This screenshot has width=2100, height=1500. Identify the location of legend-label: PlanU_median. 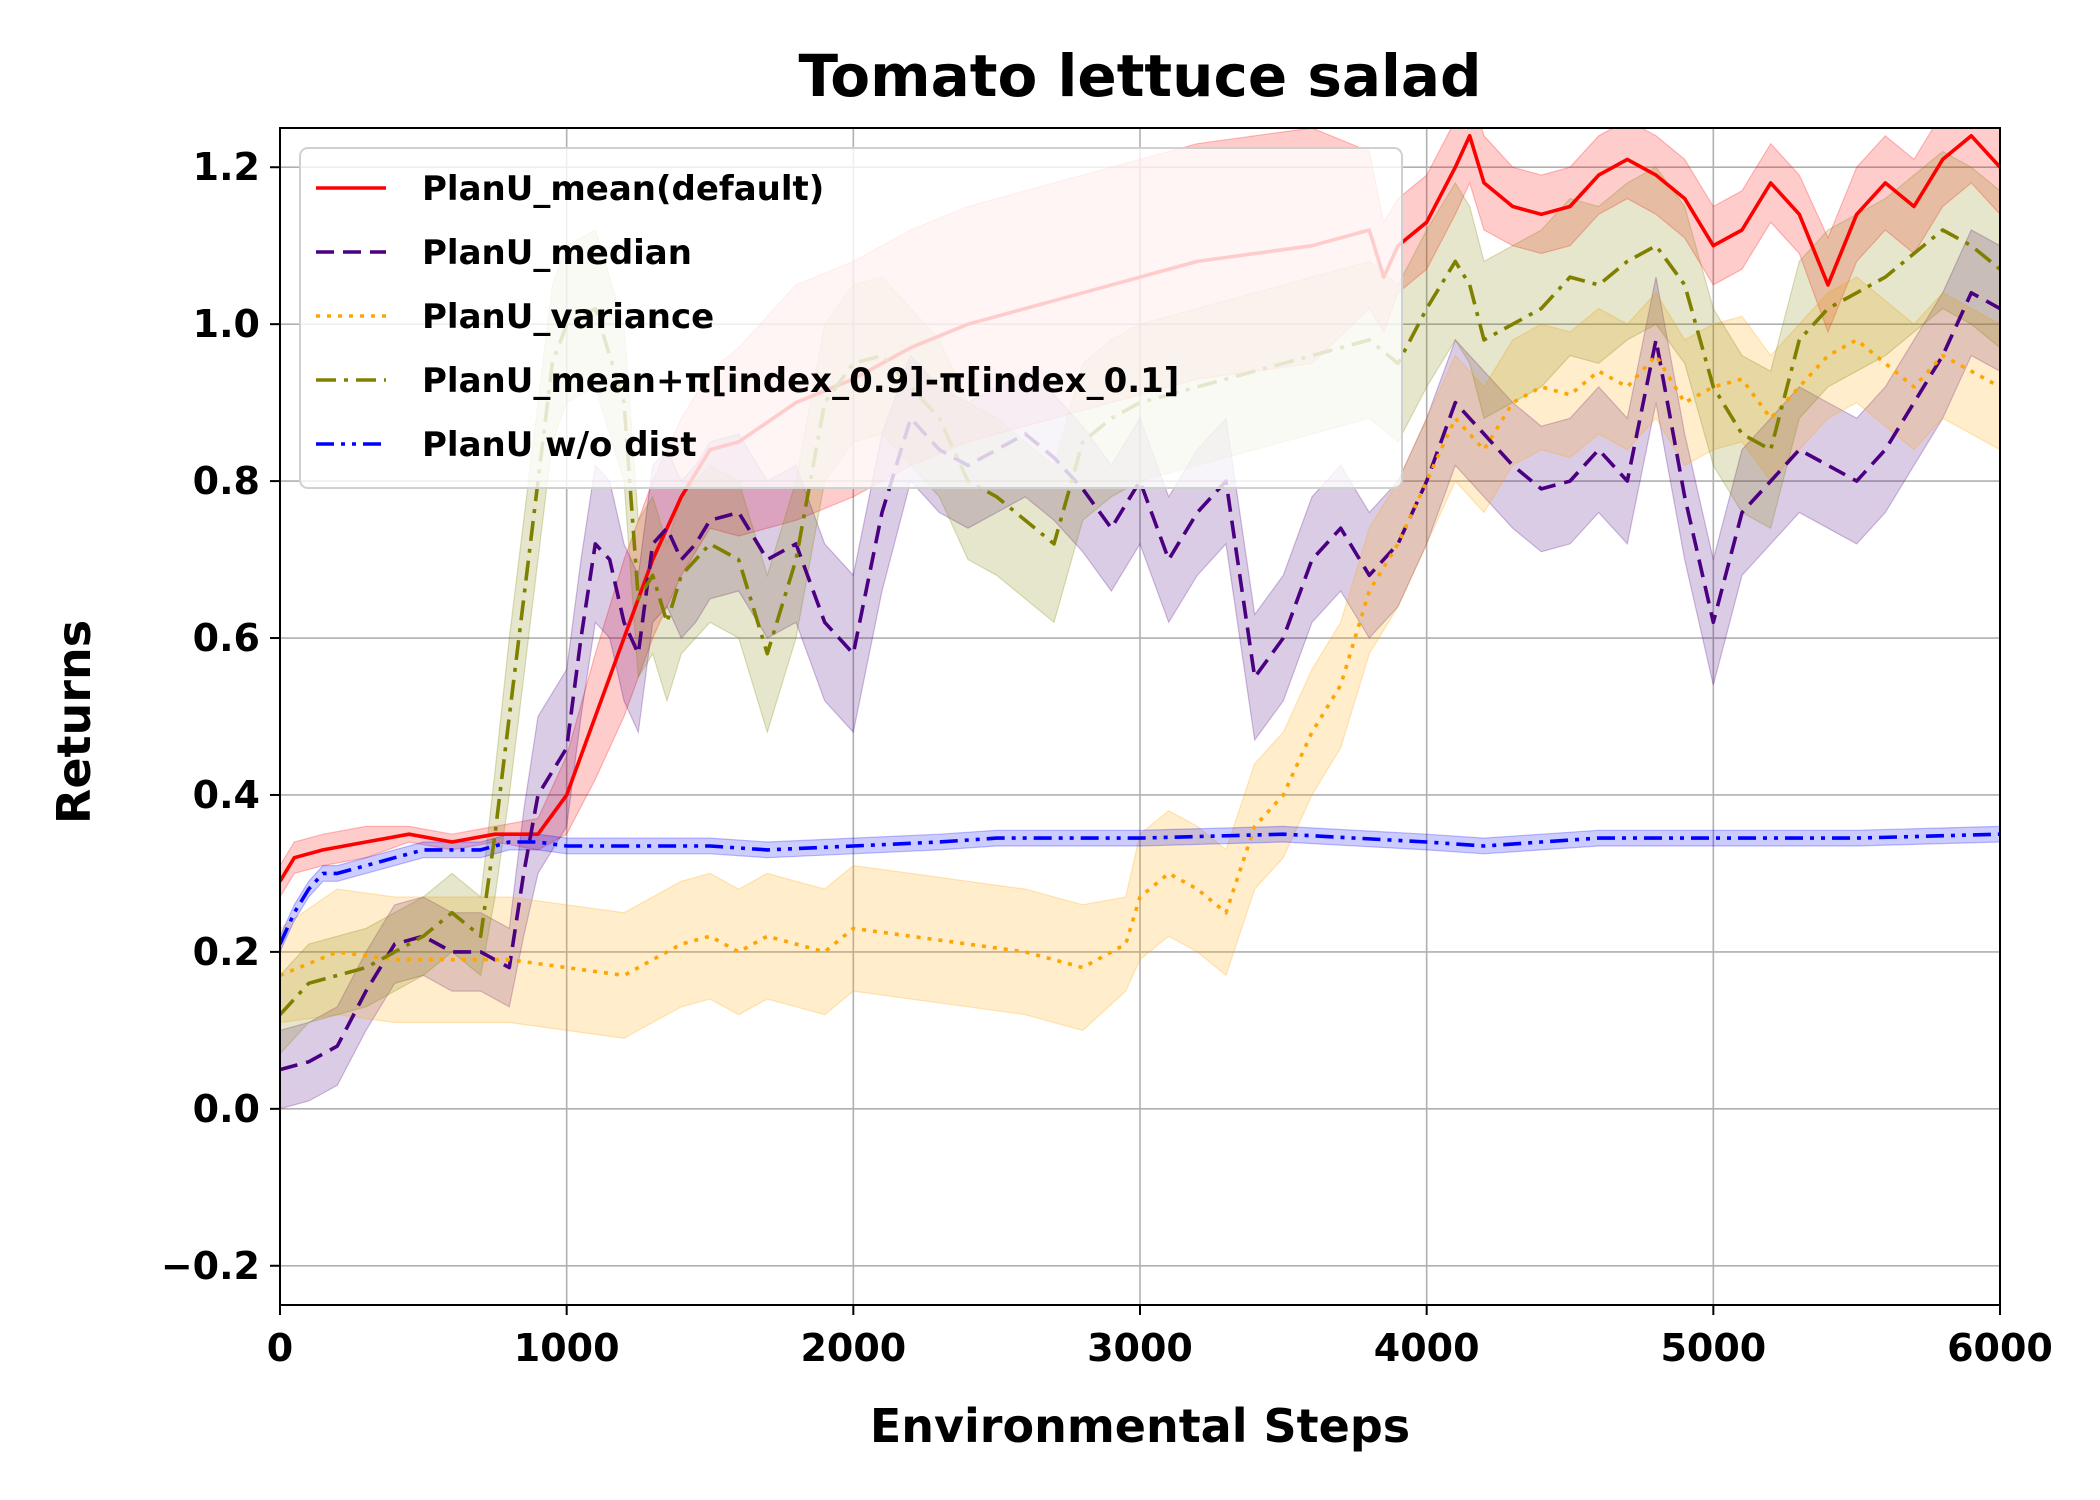
(557, 253).